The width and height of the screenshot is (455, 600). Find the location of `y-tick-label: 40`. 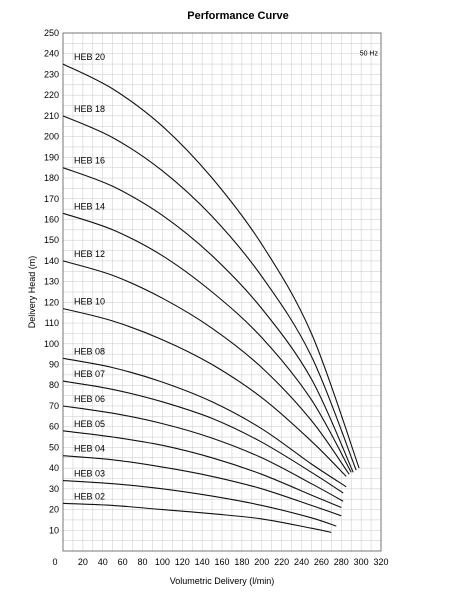

y-tick-label: 40 is located at coordinates (54, 468).